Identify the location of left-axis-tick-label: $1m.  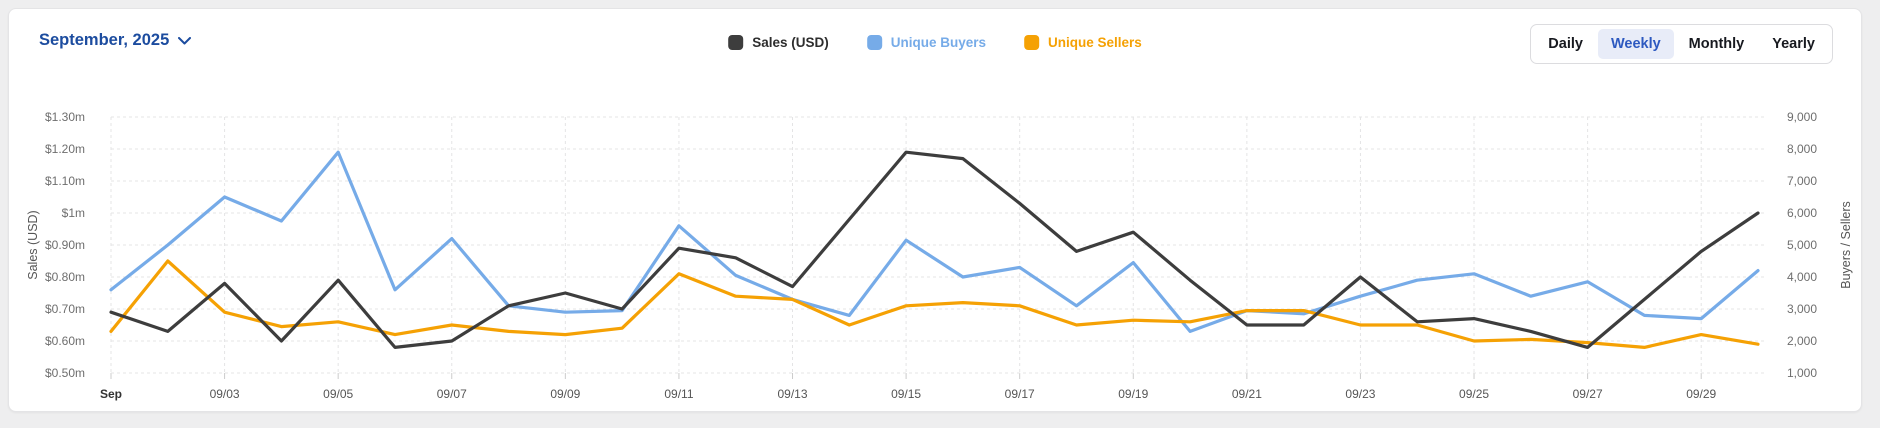
(73, 213).